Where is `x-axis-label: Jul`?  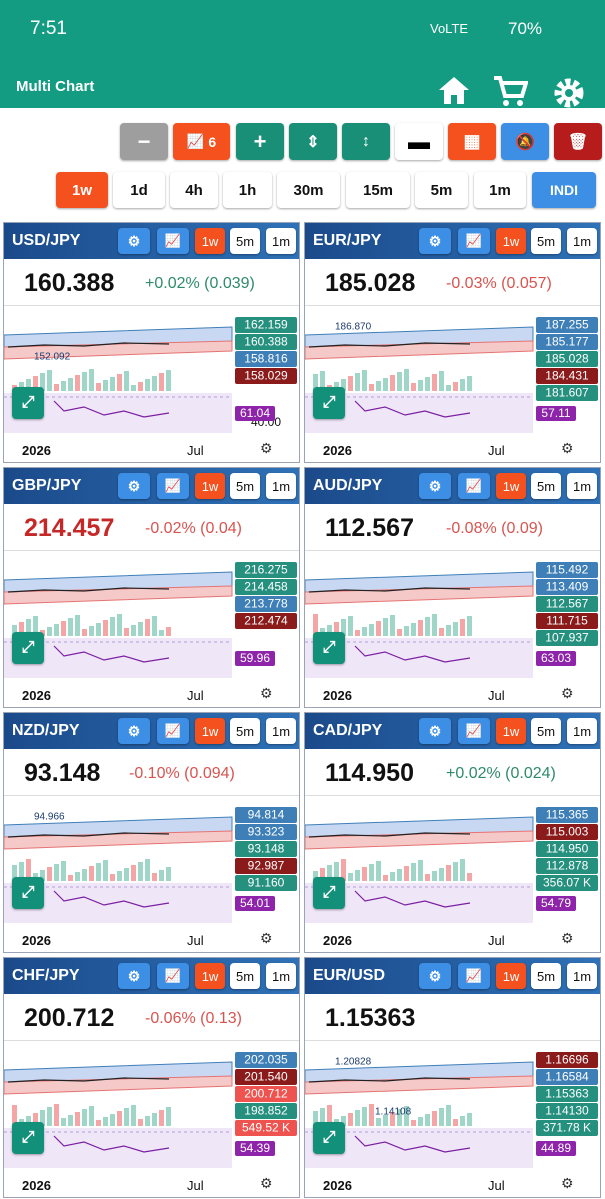
x-axis-label: Jul is located at coordinates (496, 450).